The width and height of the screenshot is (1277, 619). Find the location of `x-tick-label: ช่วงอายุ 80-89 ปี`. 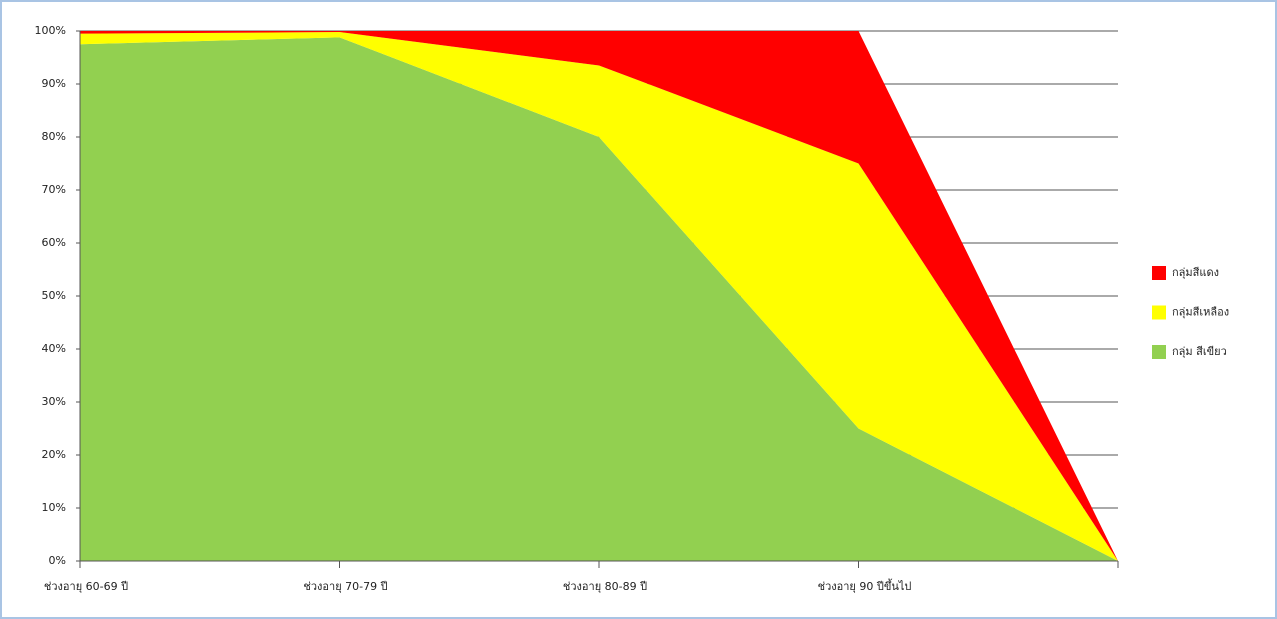

x-tick-label: ช่วงอายุ 80-89 ปี is located at coordinates (605, 586).